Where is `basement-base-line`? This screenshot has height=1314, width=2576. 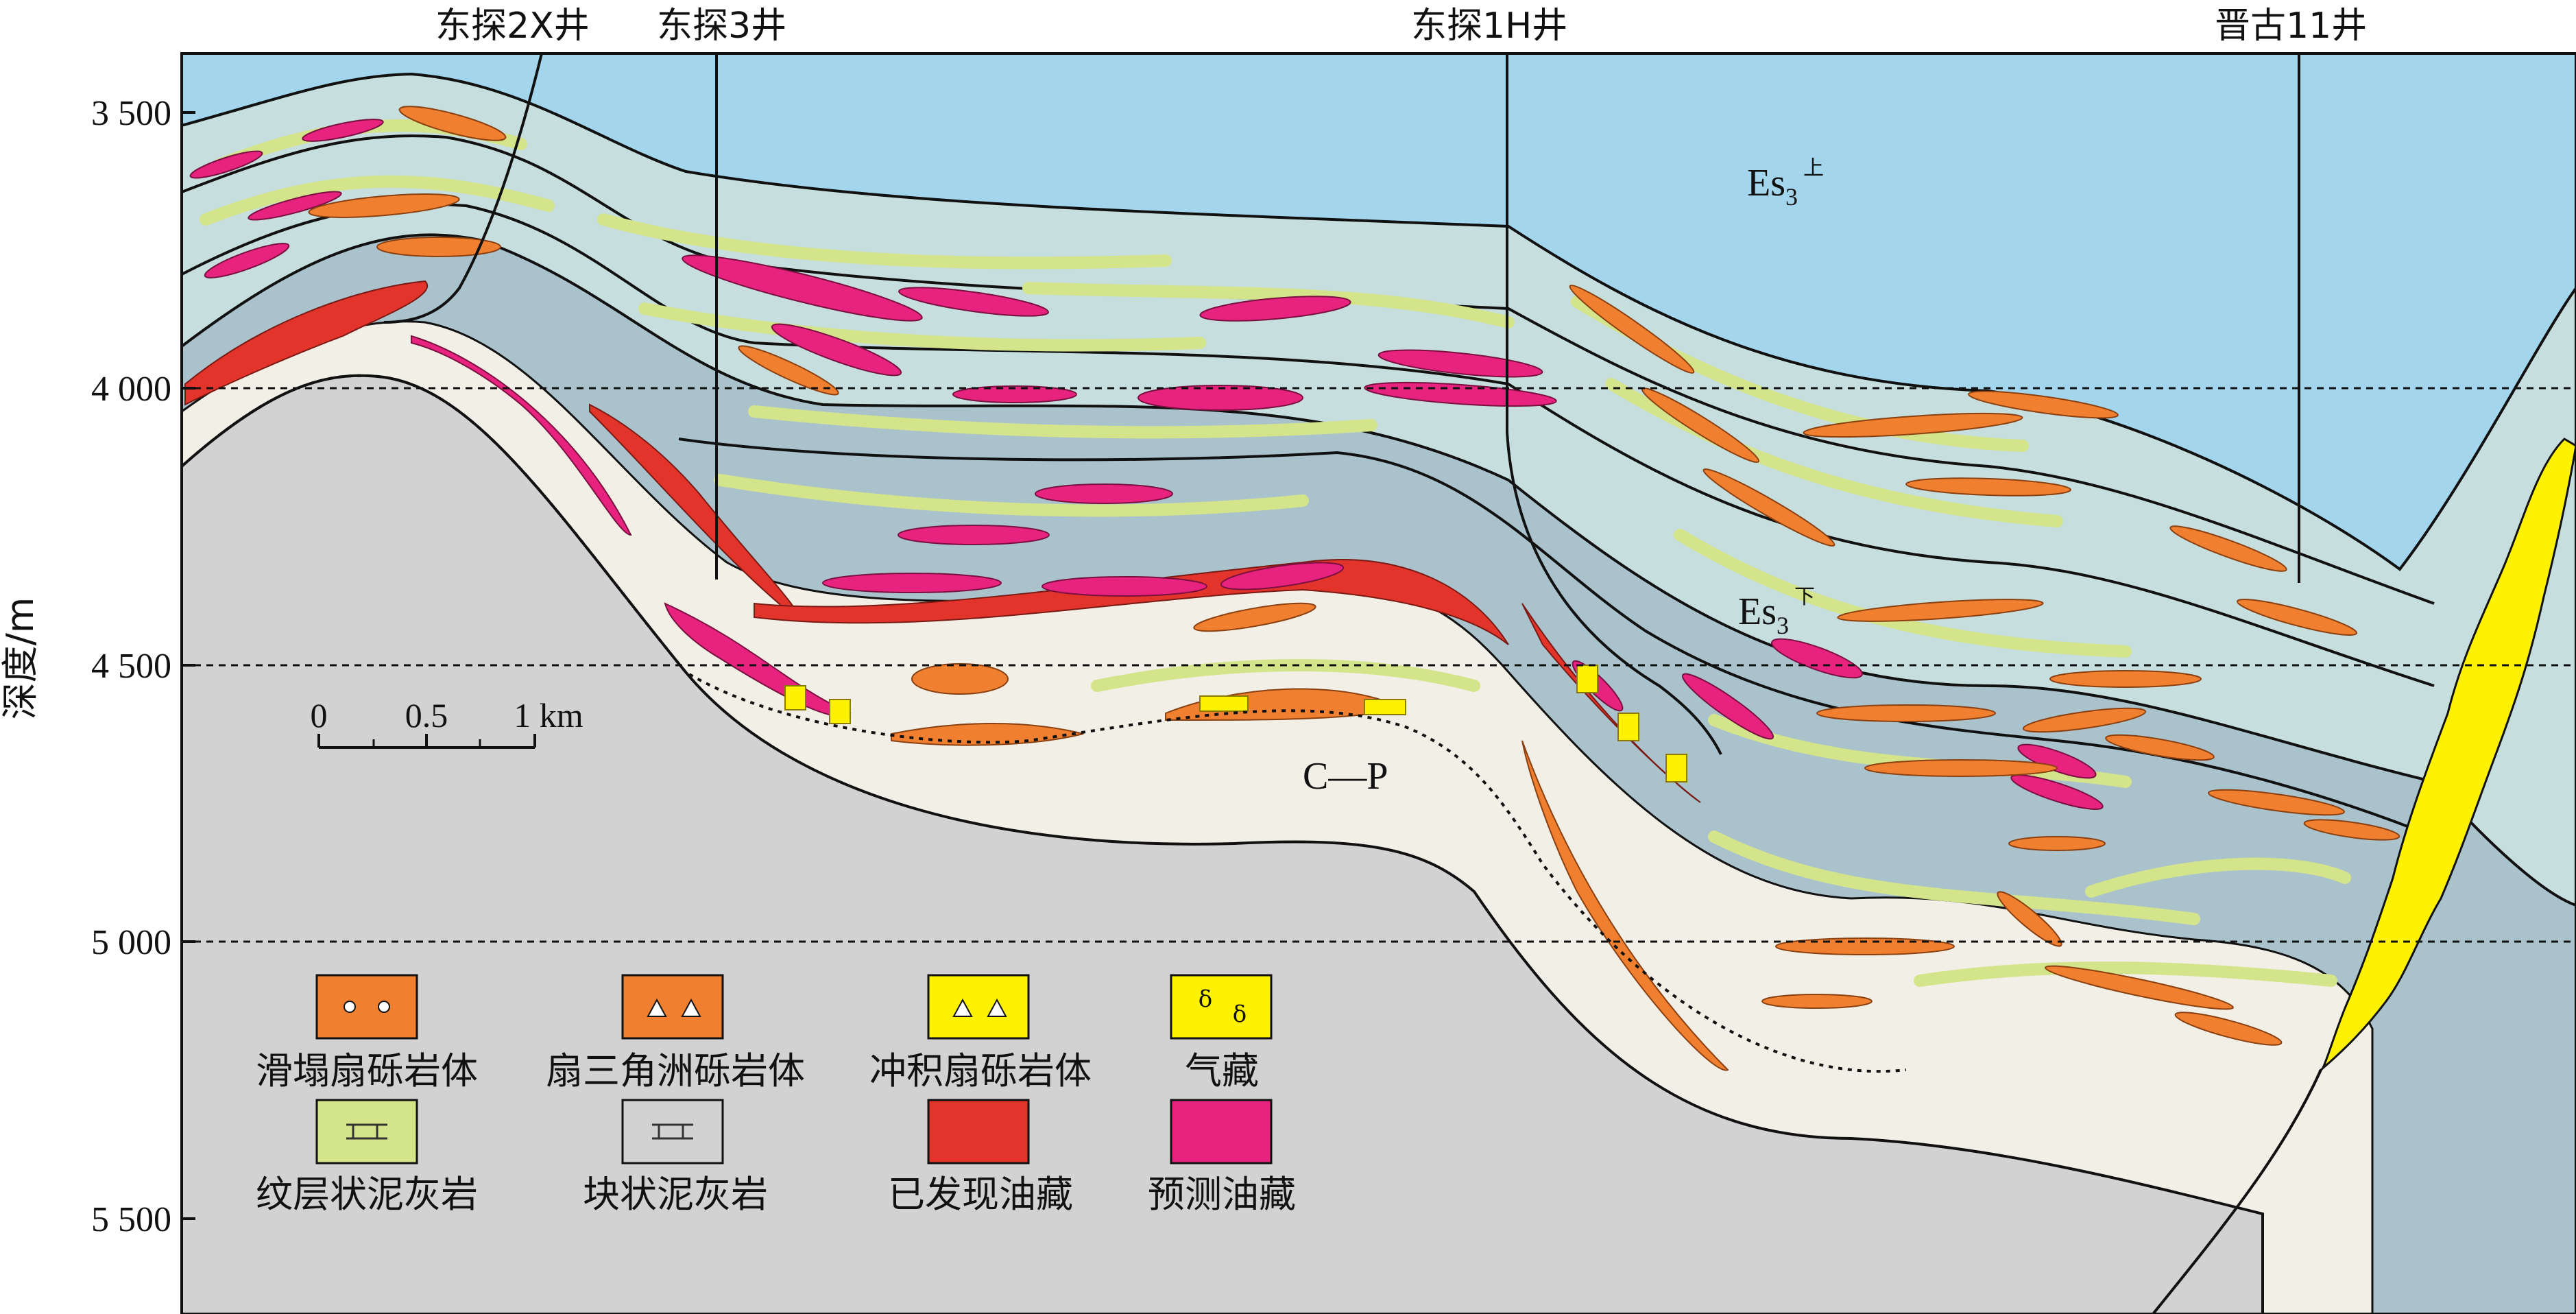
basement-base-line is located at coordinates (2237, 1191).